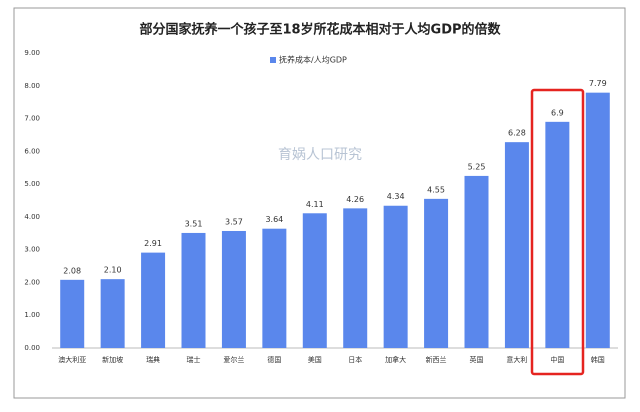  I want to click on y-tick-label: 9.00, so click(32, 53).